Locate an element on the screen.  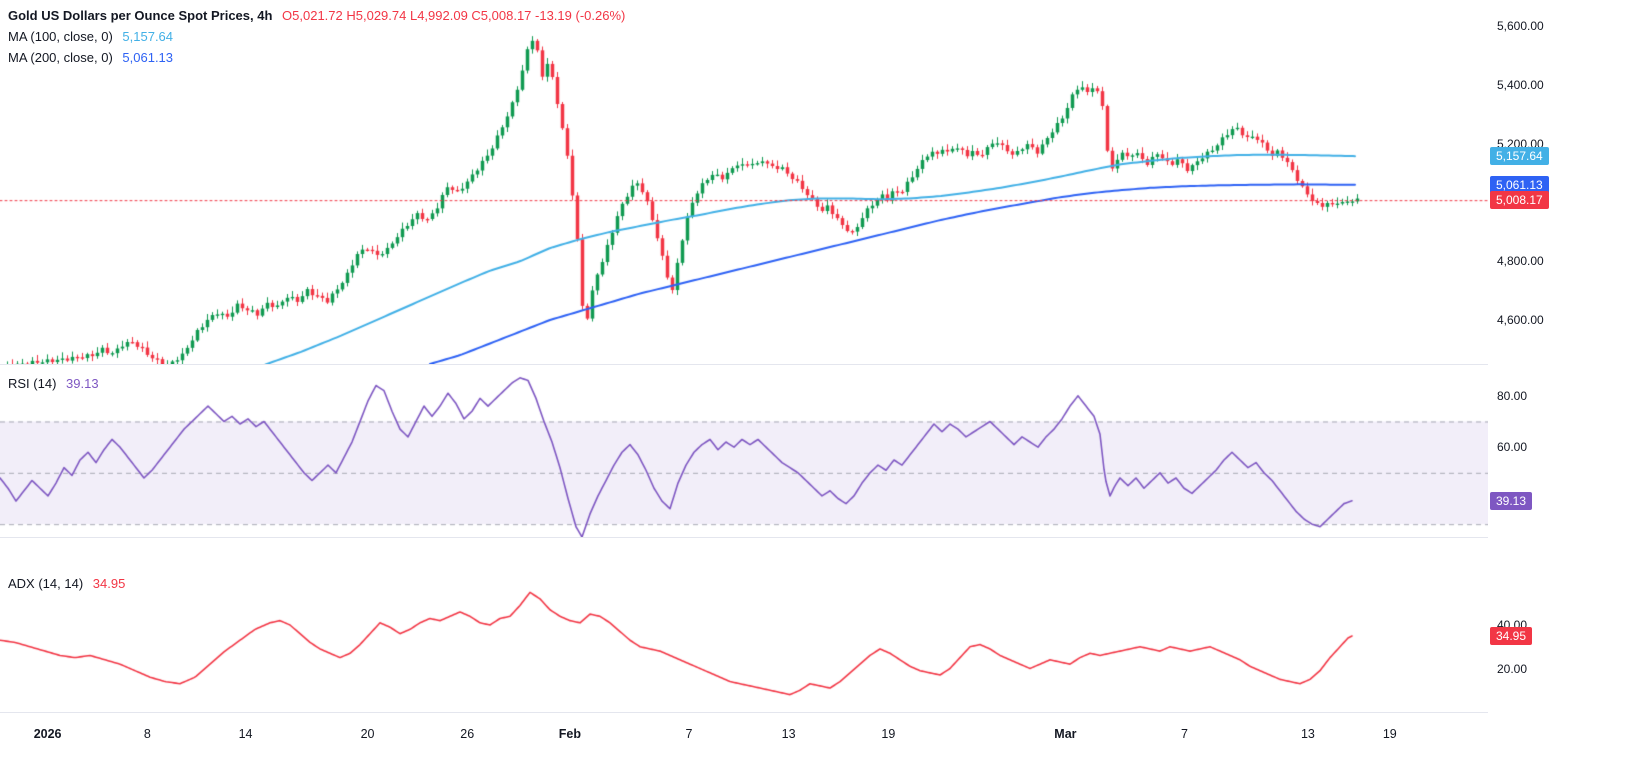
adx-label: ADX (14, 14) is located at coordinates (46, 583).